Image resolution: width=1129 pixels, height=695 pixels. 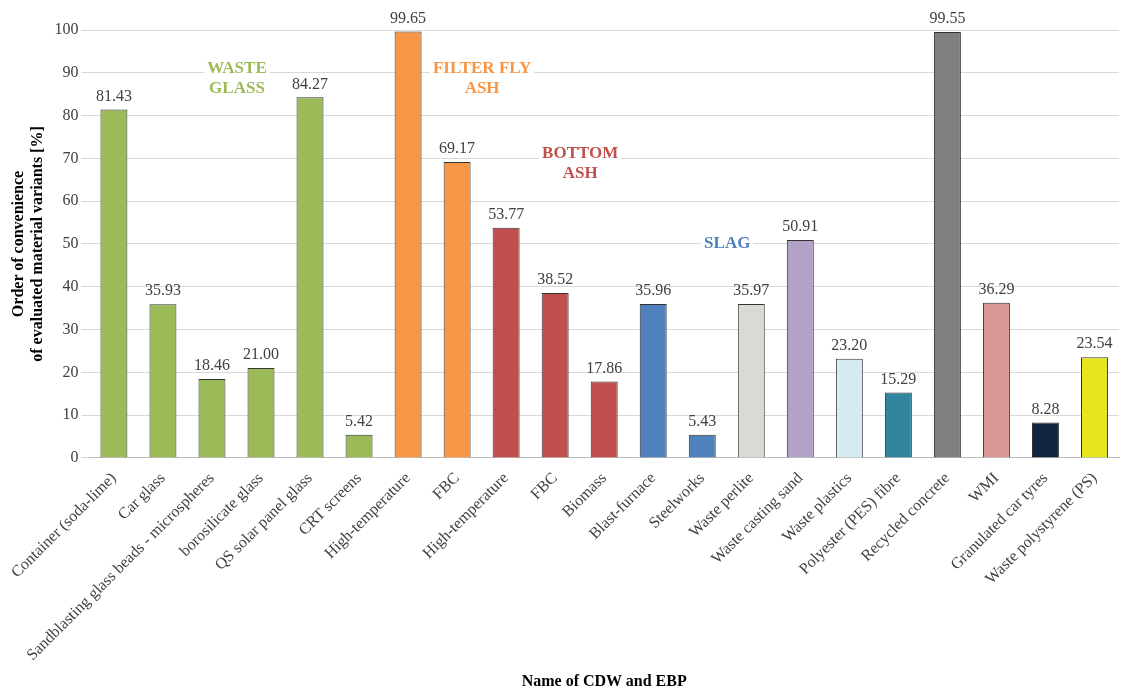 What do you see at coordinates (310, 83) in the screenshot?
I see `data-label: 84.27` at bounding box center [310, 83].